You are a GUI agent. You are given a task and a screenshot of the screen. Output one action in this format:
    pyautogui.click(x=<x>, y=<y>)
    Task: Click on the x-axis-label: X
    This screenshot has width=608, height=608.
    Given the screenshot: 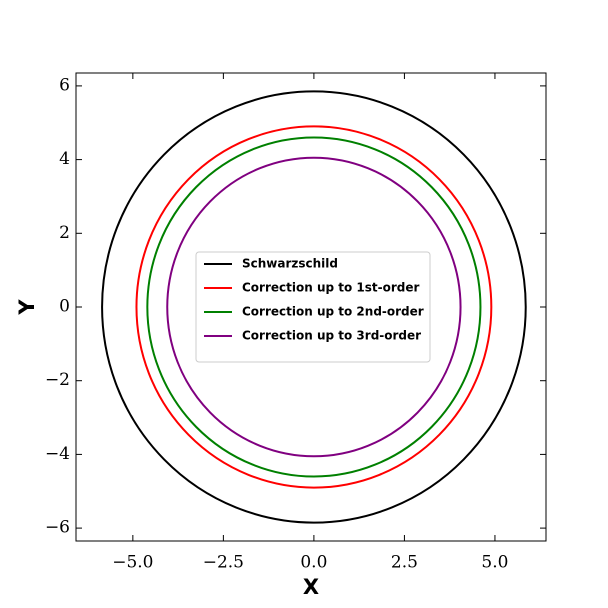 What is the action you would take?
    pyautogui.click(x=311, y=587)
    